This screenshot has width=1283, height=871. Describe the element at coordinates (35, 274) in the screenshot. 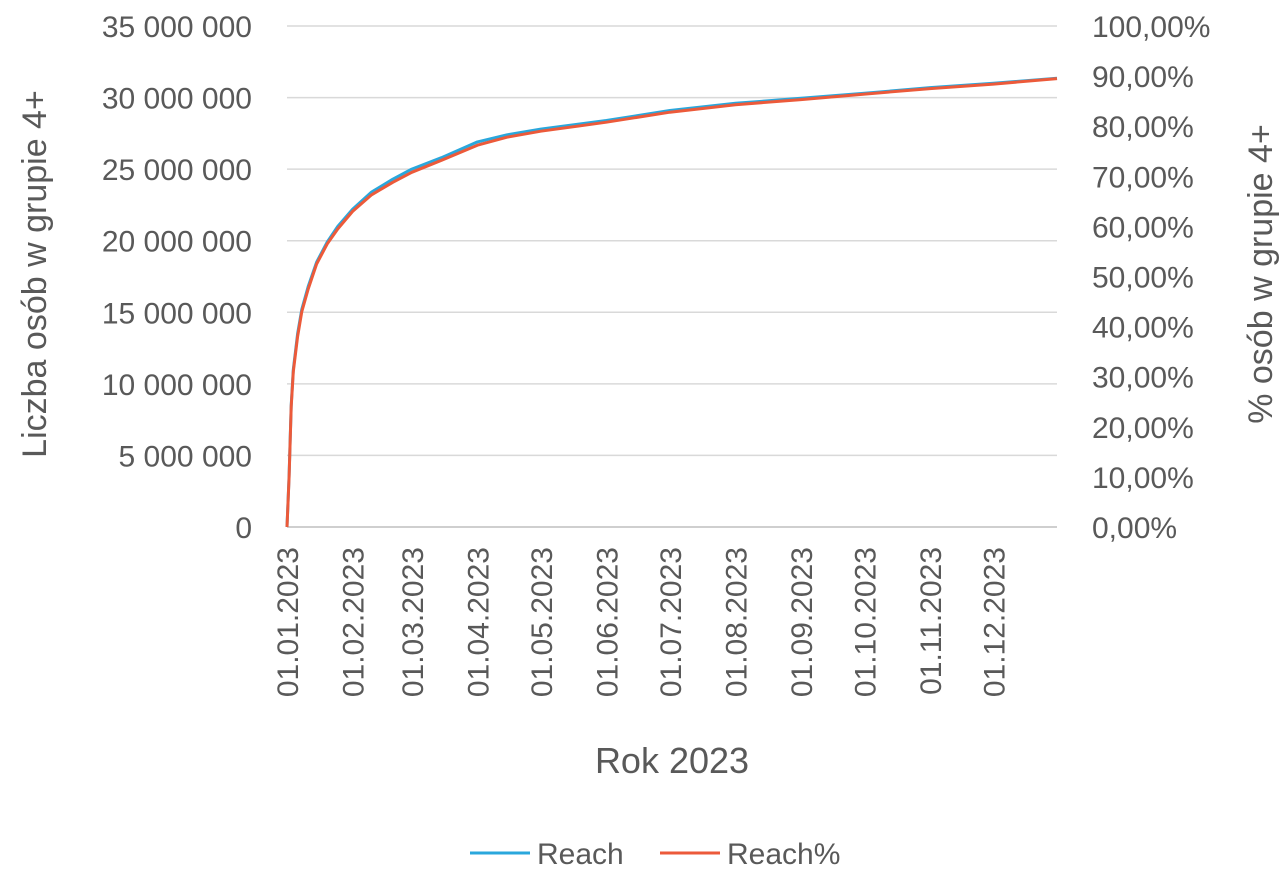

I see `y-axis-left-title: Liczba osób w grupie 4+` at that location.